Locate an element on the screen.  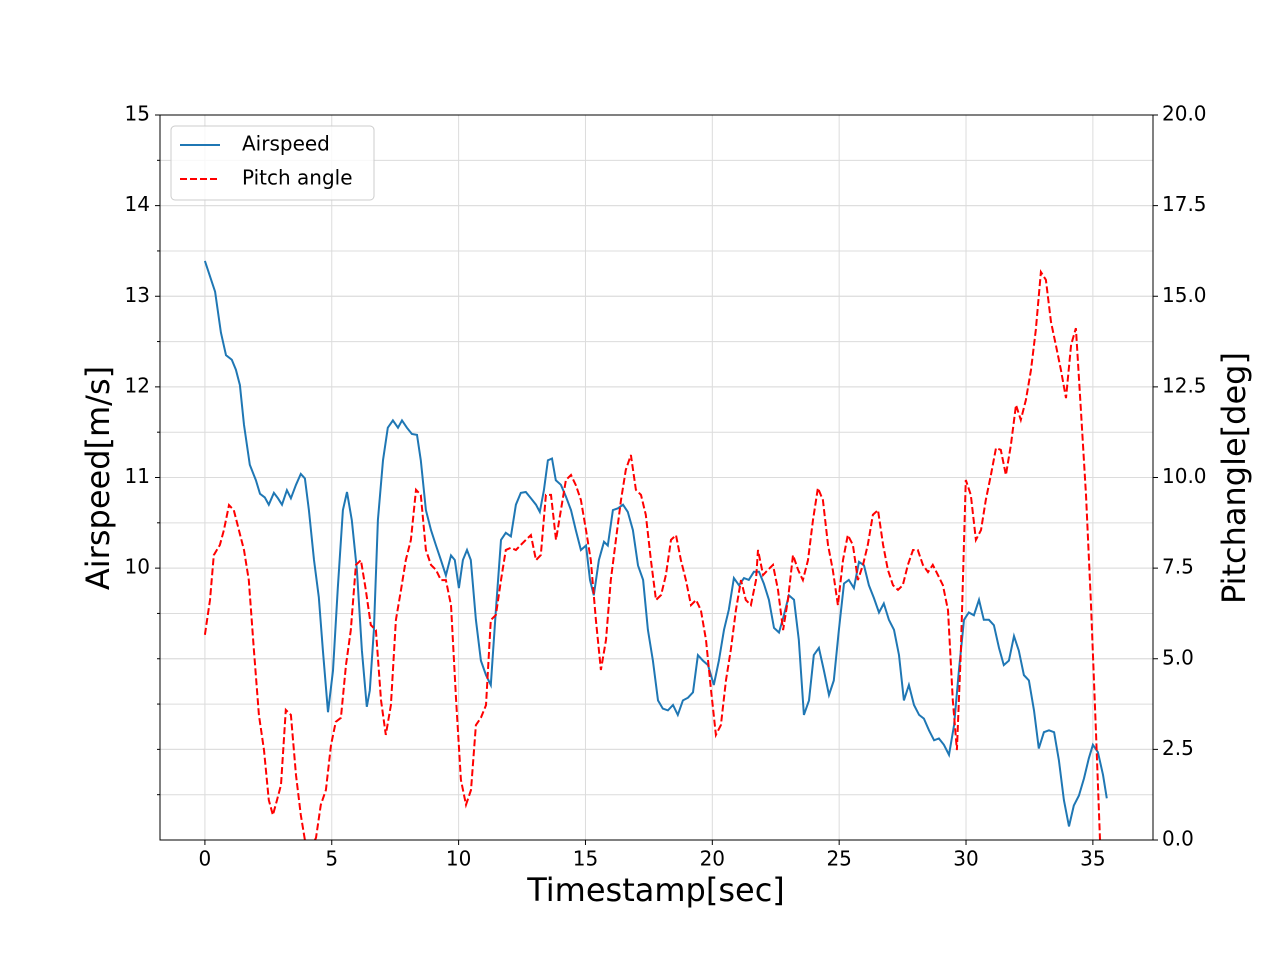
y-tick-label: 10 is located at coordinates (137, 567).